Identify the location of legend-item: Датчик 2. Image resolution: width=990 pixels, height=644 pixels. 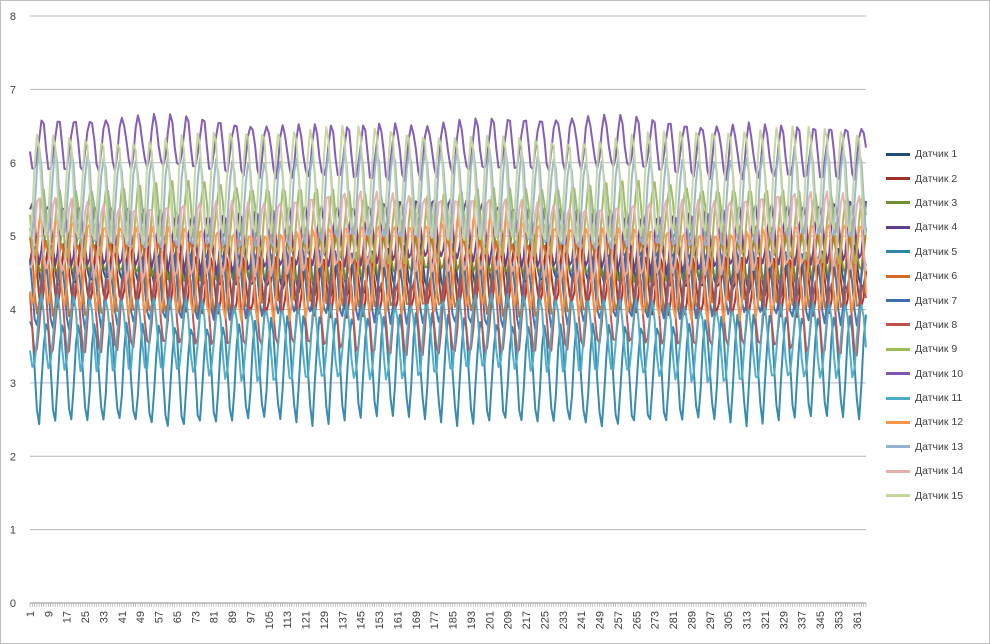
(934, 178).